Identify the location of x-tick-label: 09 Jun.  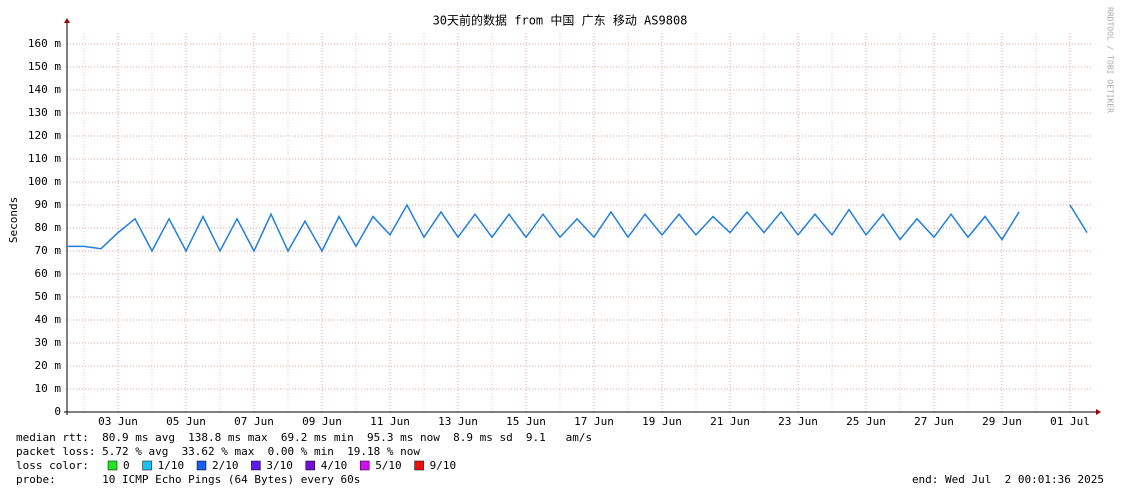
(322, 421).